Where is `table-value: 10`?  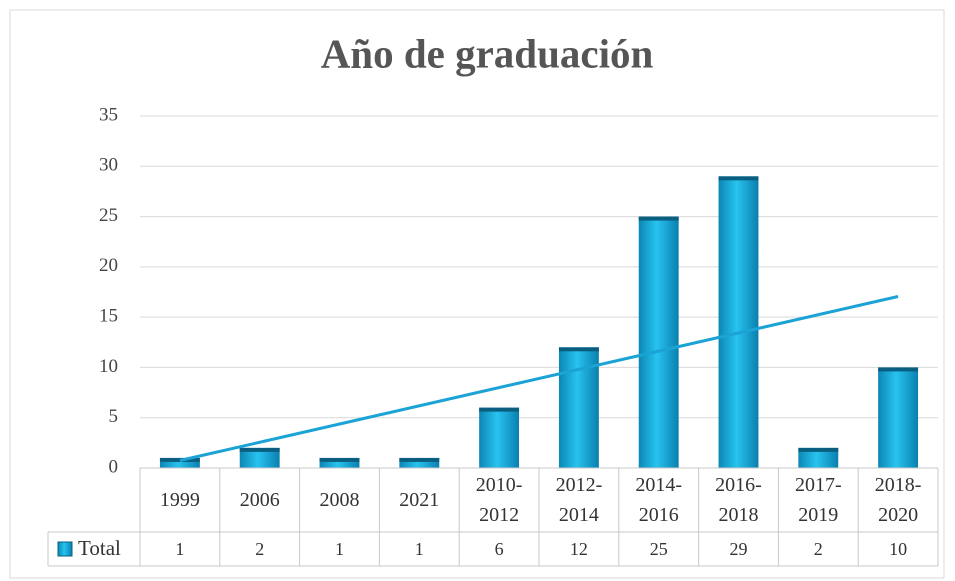 table-value: 10 is located at coordinates (898, 549).